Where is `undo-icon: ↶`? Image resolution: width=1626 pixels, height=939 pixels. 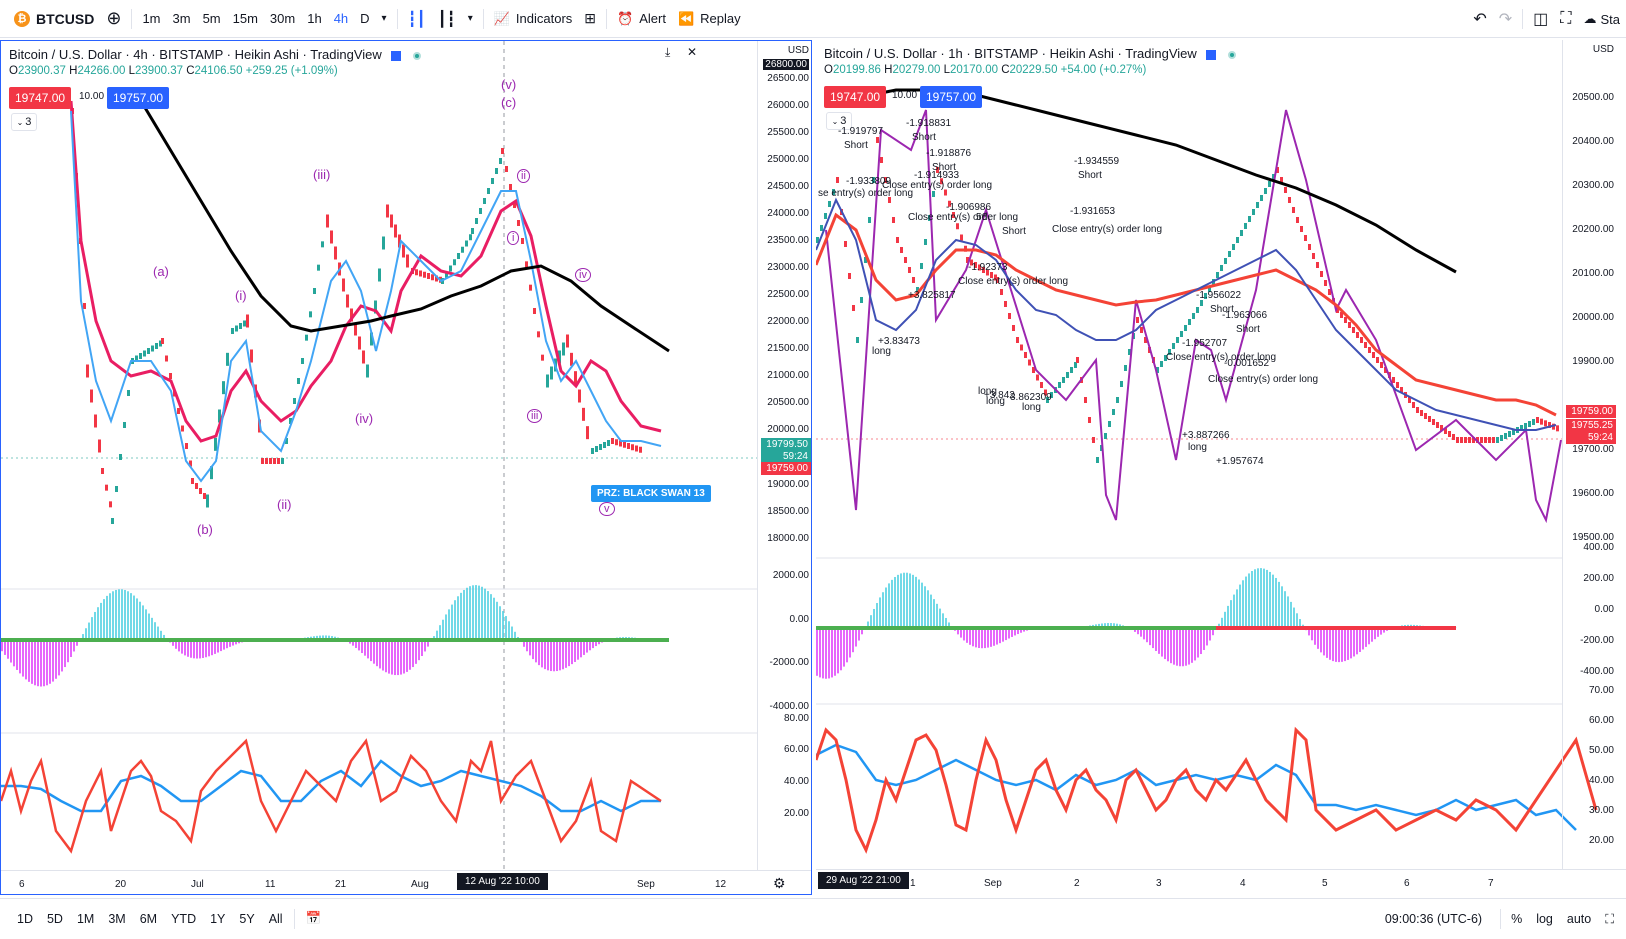 undo-icon: ↶ is located at coordinates (1479, 19).